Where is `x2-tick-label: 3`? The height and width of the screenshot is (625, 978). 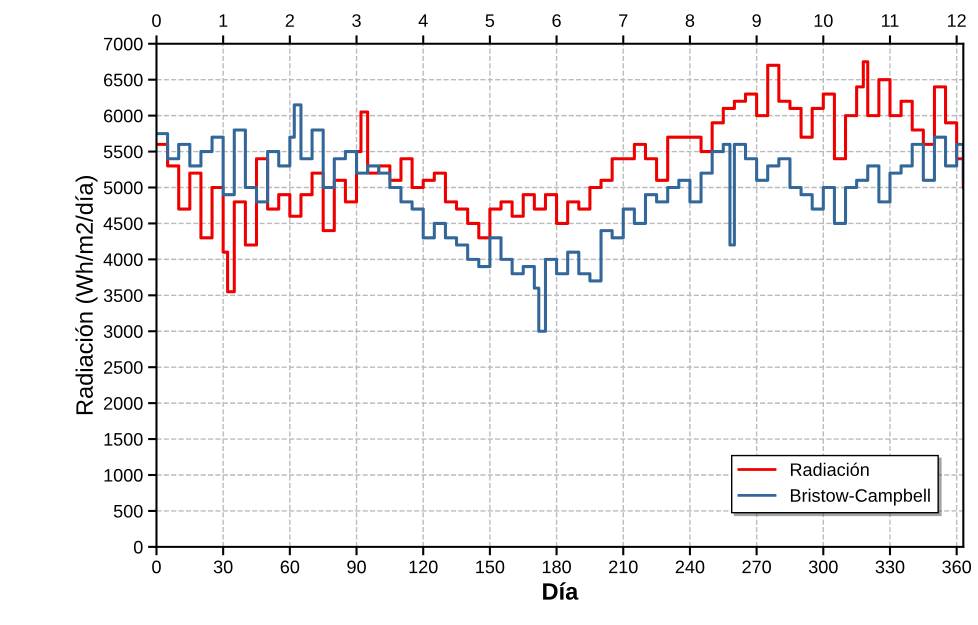
x2-tick-label: 3 is located at coordinates (356, 20).